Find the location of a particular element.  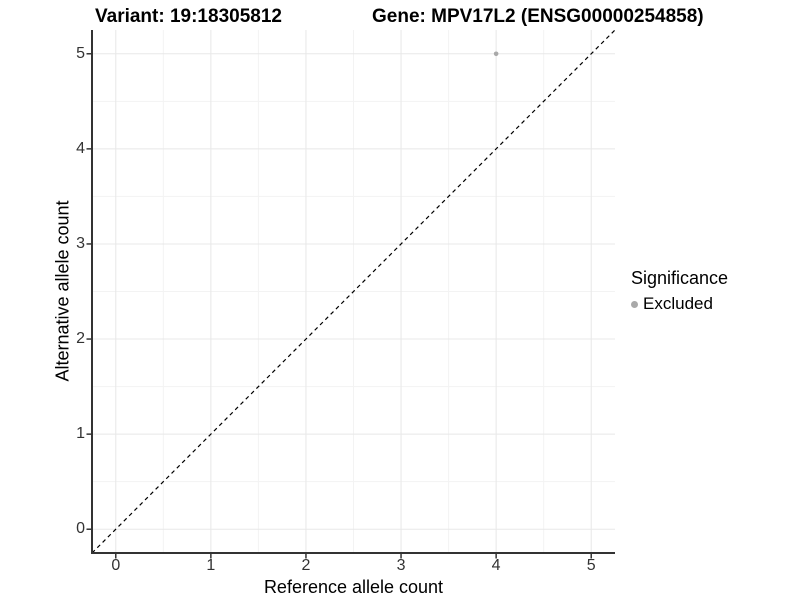

x-tick-label: 4 is located at coordinates (496, 565).